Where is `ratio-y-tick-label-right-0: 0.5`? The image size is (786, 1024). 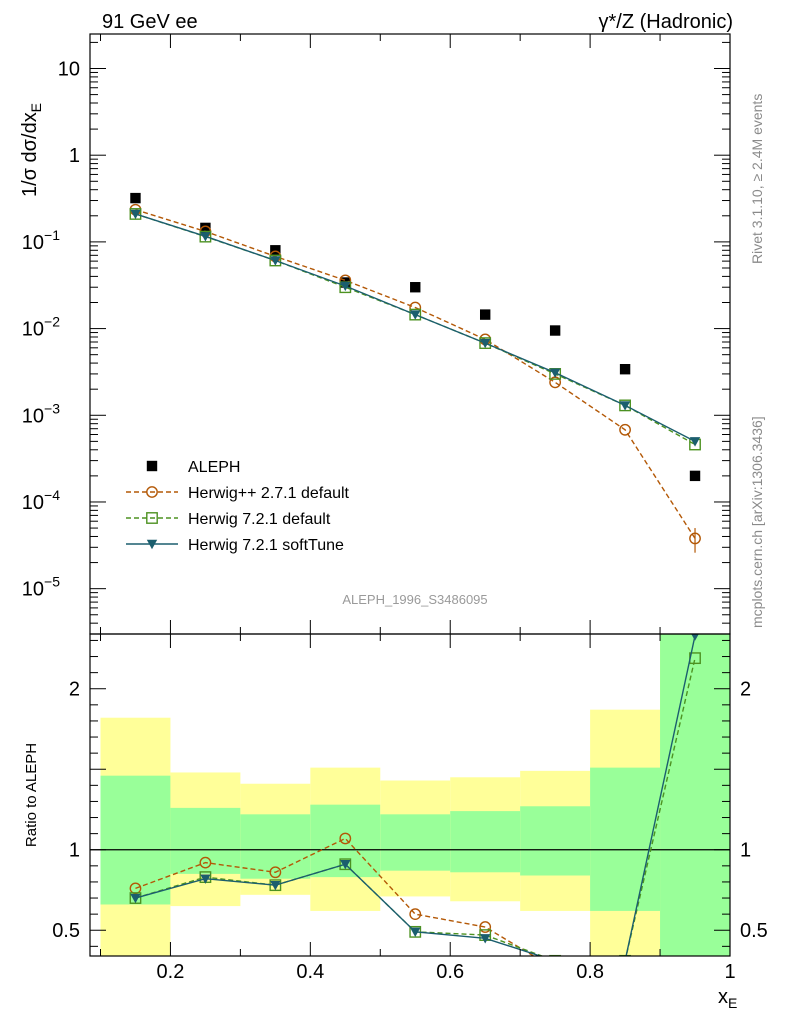
ratio-y-tick-label-right-0: 0.5 is located at coordinates (754, 931).